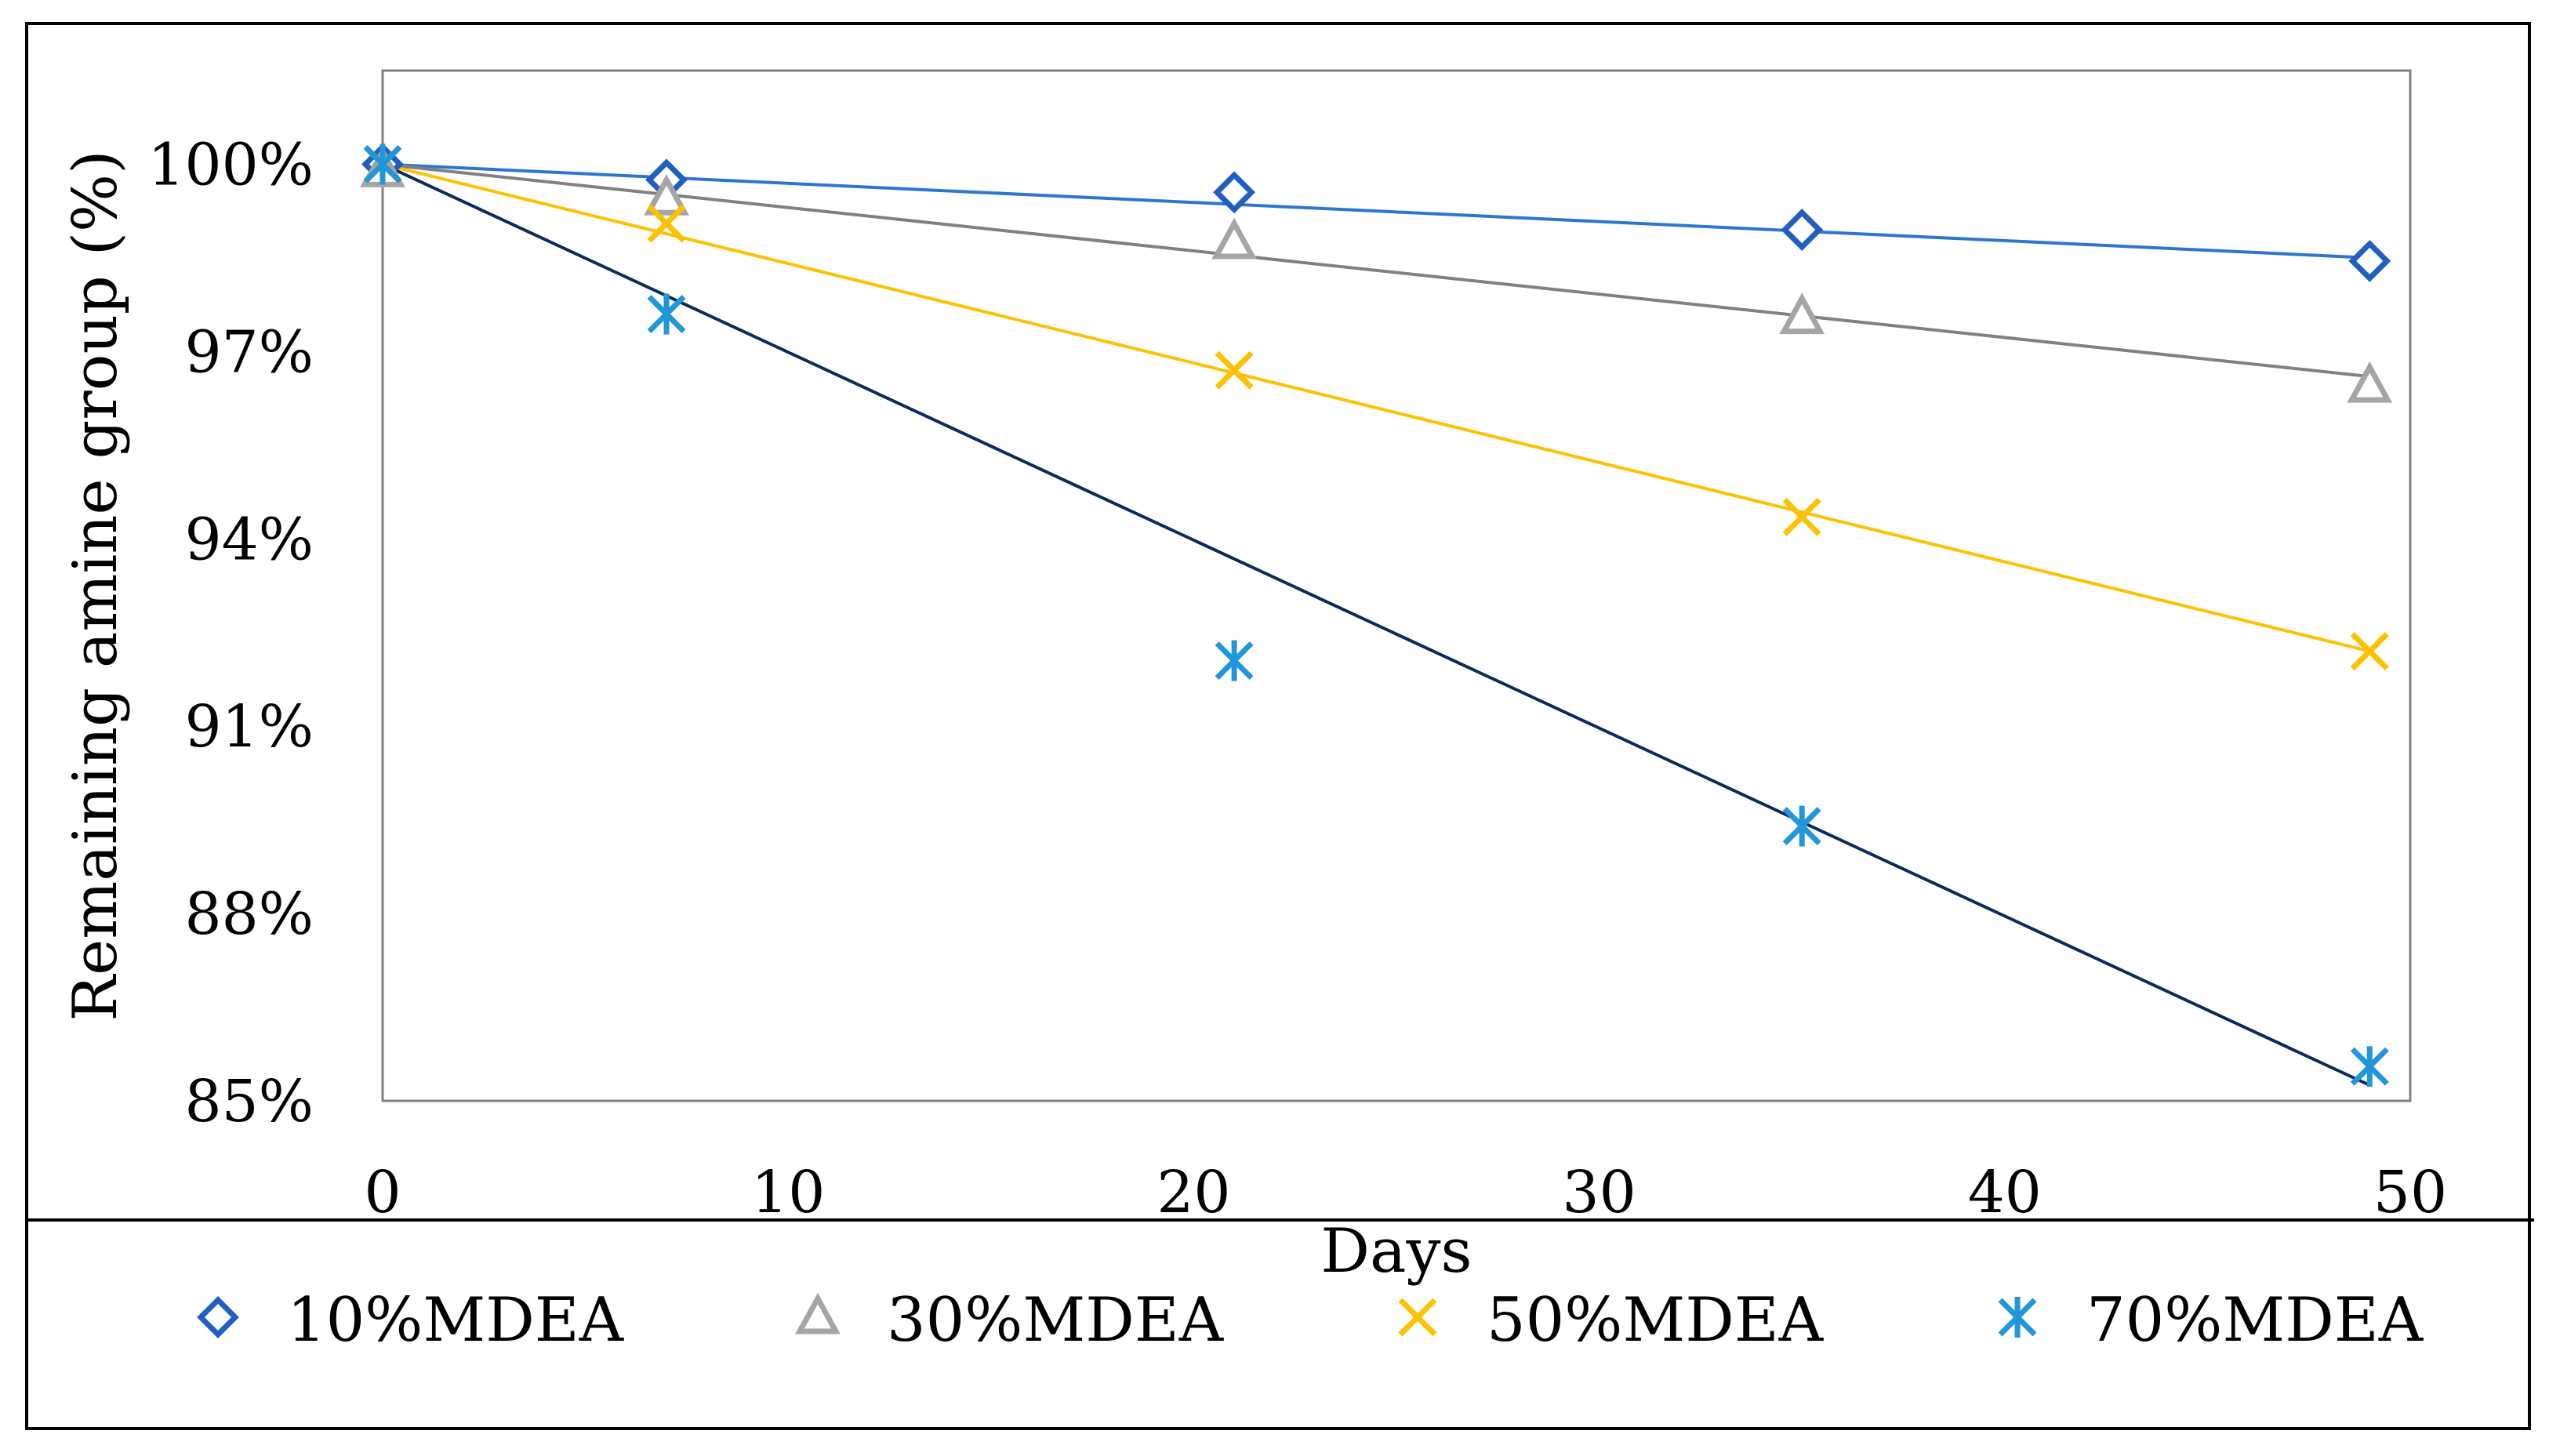 This screenshot has width=2560, height=1456. What do you see at coordinates (249, 914) in the screenshot?
I see `y-tick-label: 88%` at bounding box center [249, 914].